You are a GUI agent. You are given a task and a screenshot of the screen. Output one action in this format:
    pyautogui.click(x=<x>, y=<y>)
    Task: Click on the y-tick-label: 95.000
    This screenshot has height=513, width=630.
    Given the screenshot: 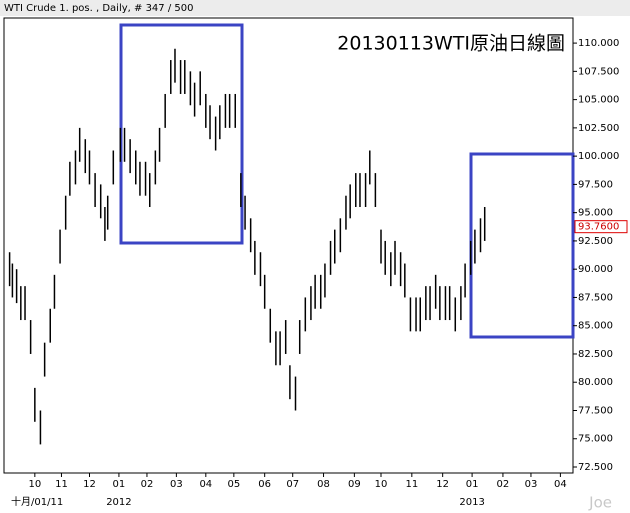 What is the action you would take?
    pyautogui.click(x=595, y=213)
    